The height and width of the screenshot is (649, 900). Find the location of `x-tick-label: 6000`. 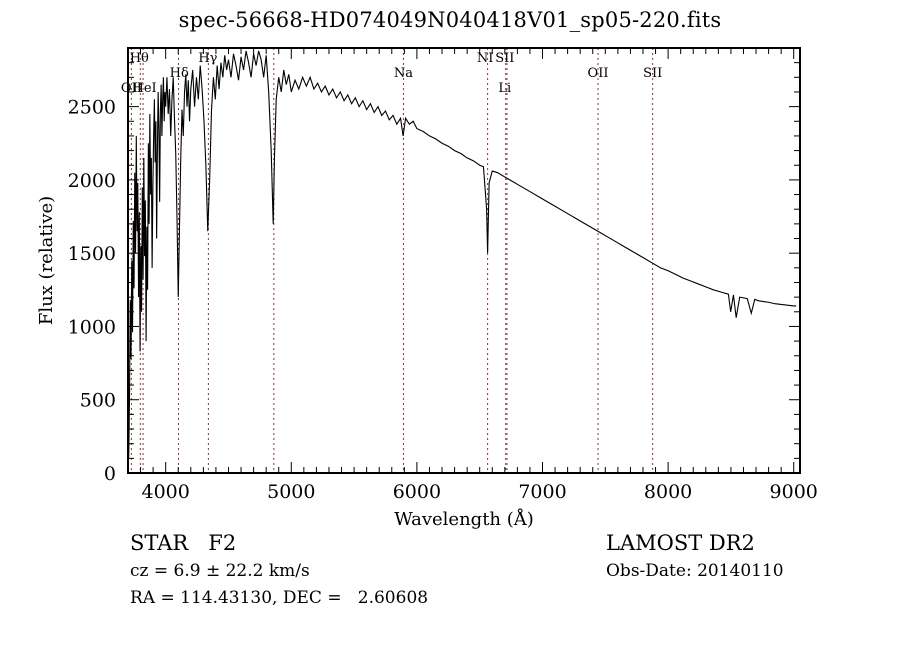

x-tick-label: 6000 is located at coordinates (417, 492).